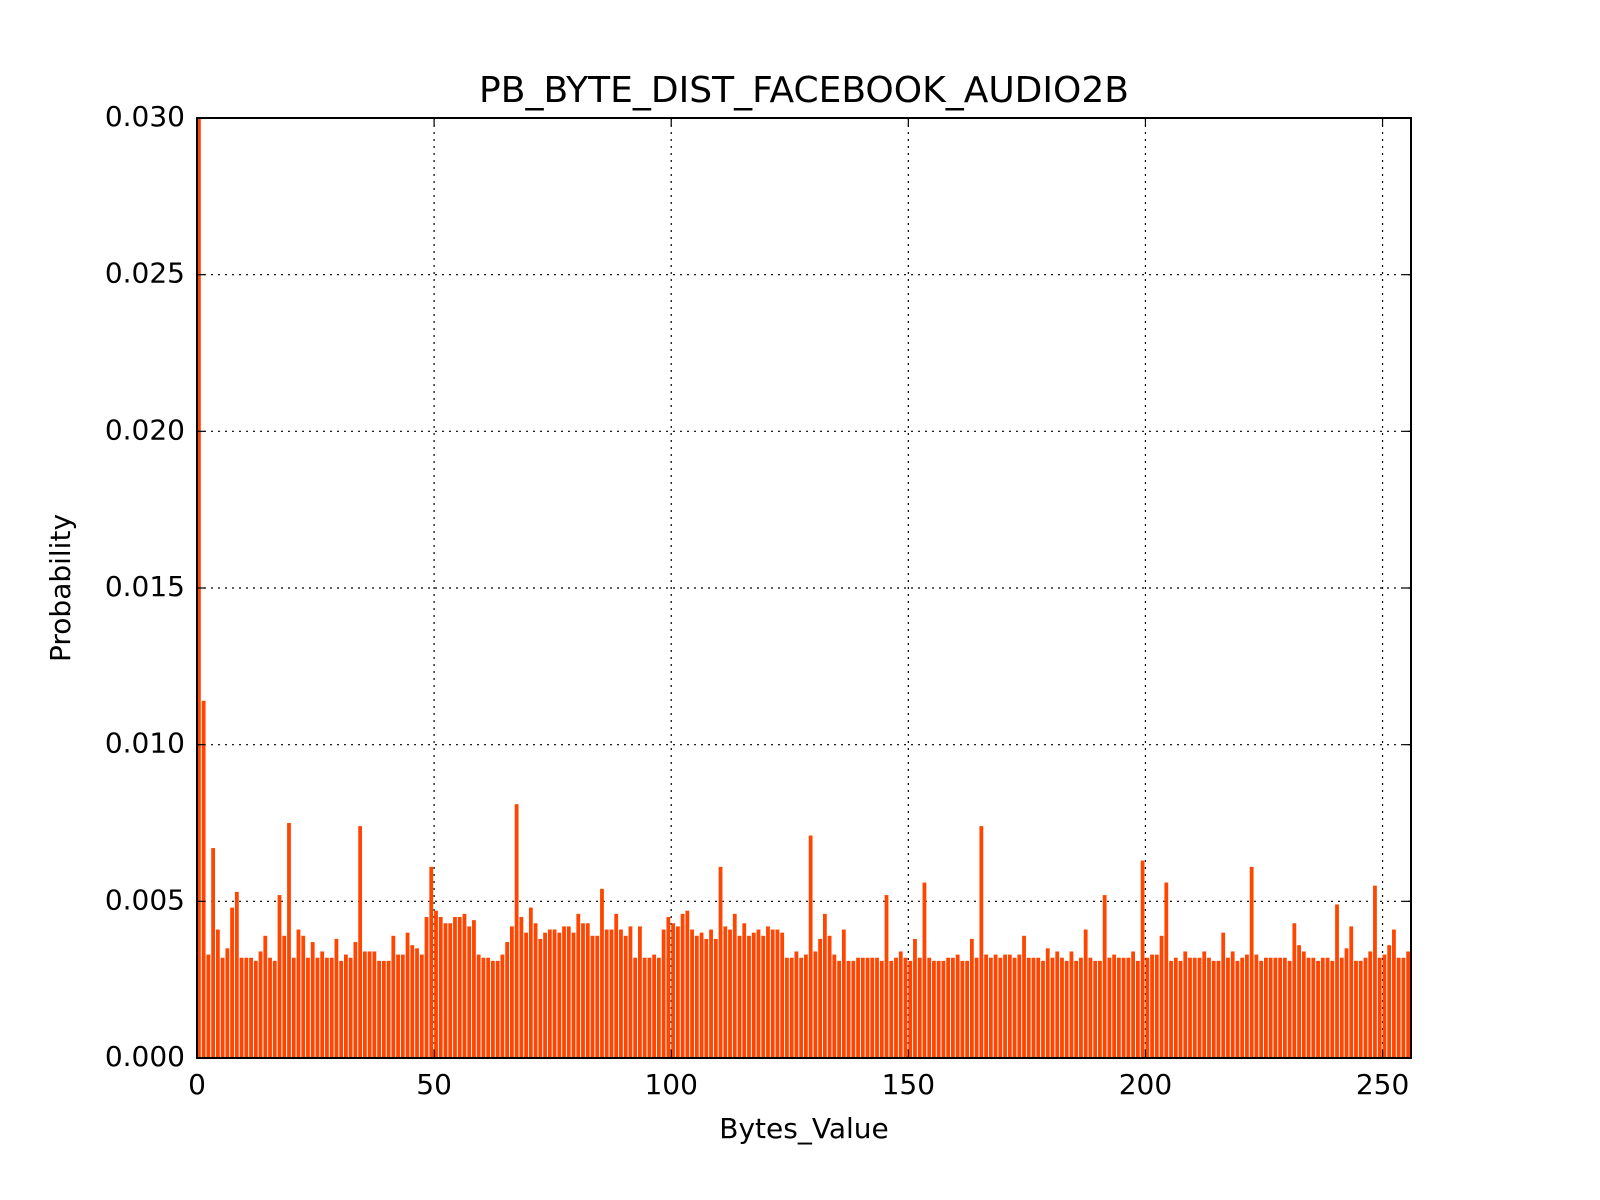 The image size is (1600, 1200). Describe the element at coordinates (60, 588) in the screenshot. I see `y-axis-label: Probability` at that location.